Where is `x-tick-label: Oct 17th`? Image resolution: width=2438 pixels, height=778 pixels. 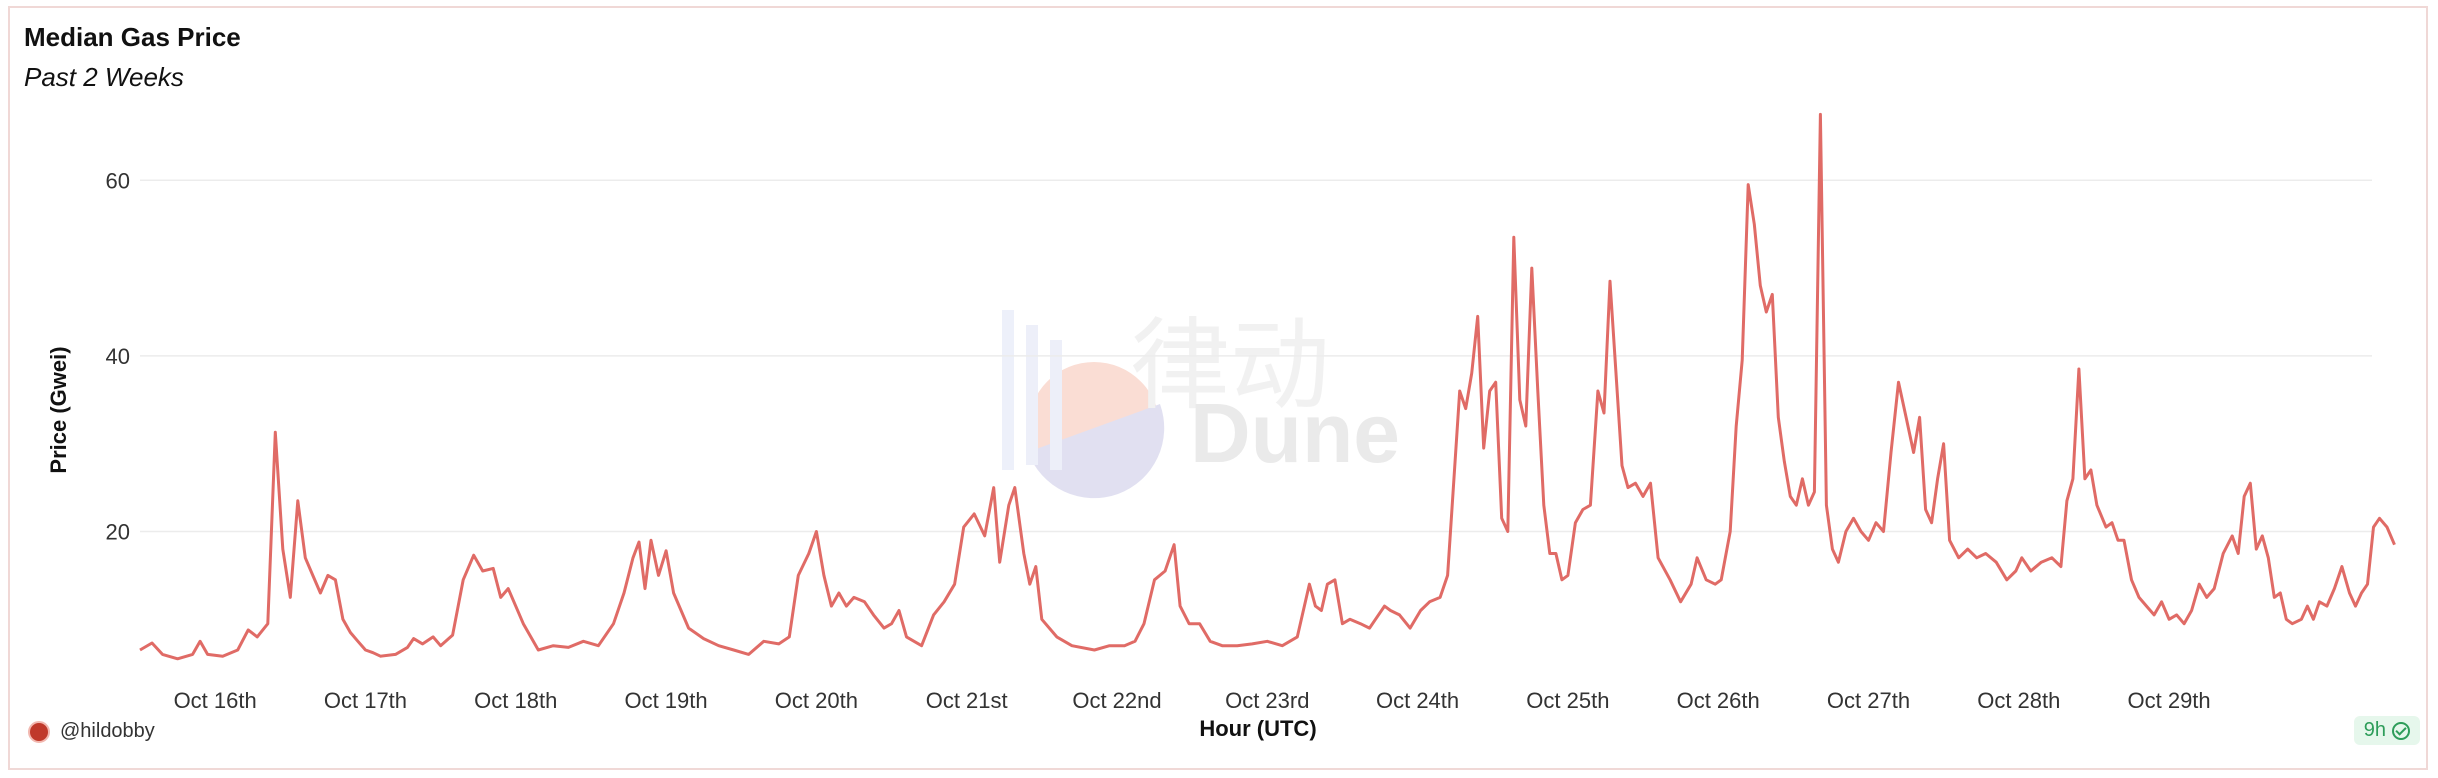 x-tick-label: Oct 17th is located at coordinates (365, 700).